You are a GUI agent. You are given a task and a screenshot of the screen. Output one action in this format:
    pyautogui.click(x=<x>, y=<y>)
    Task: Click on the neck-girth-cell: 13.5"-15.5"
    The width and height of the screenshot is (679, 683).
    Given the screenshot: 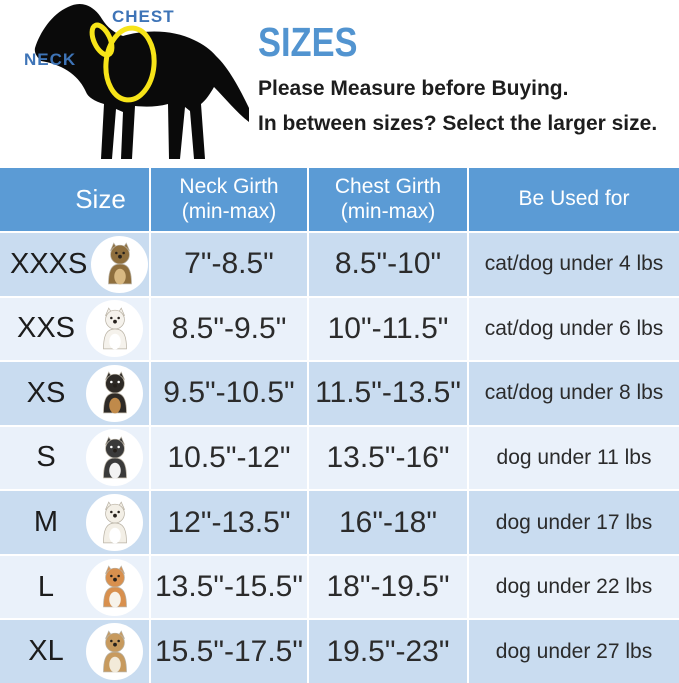 What is the action you would take?
    pyautogui.click(x=229, y=587)
    